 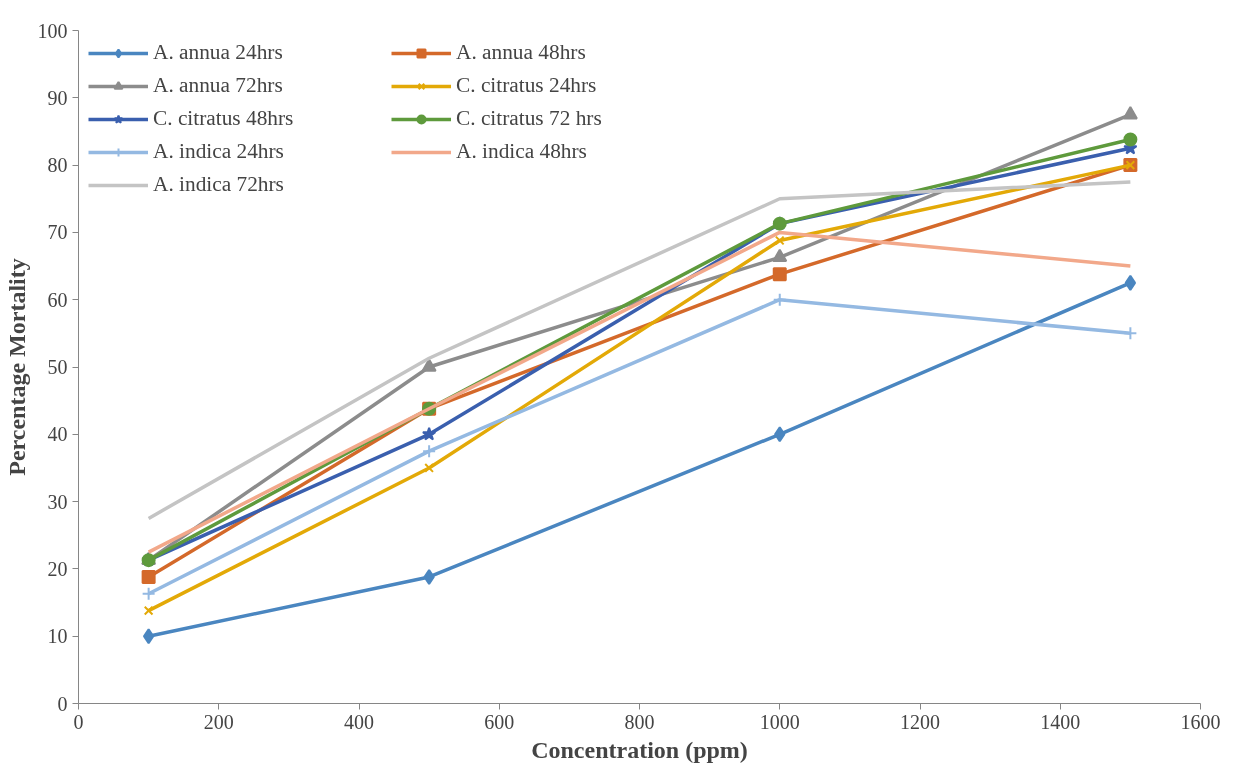 What do you see at coordinates (57, 299) in the screenshot?
I see `y-tick-label: 60` at bounding box center [57, 299].